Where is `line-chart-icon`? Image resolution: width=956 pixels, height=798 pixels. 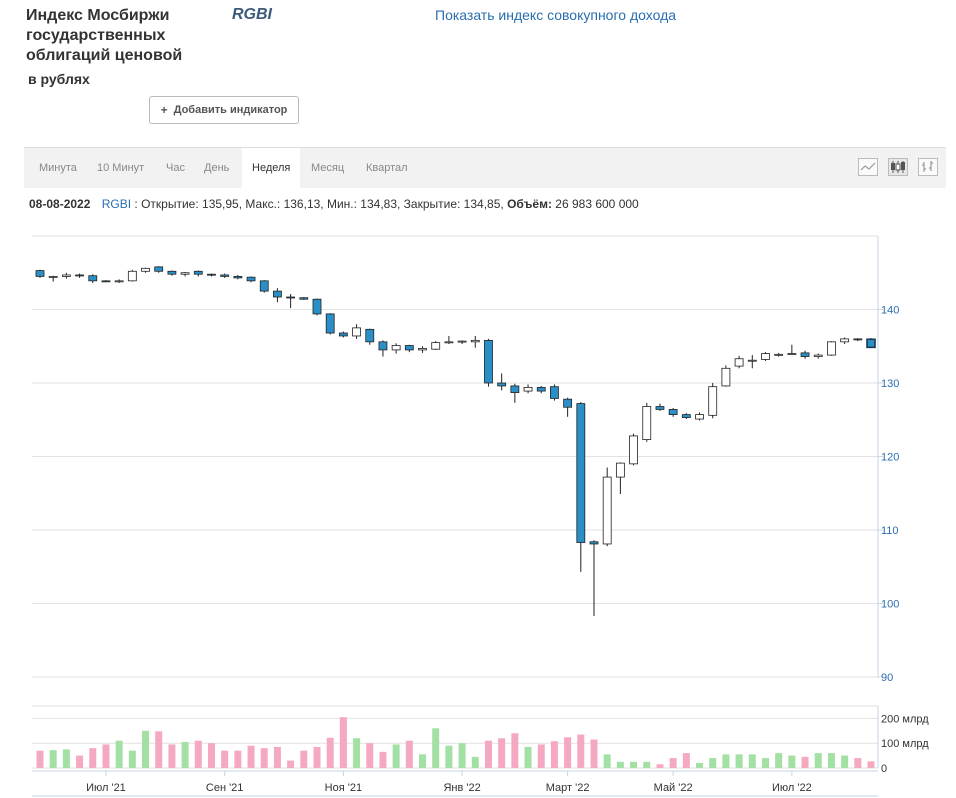
line-chart-icon is located at coordinates (868, 167).